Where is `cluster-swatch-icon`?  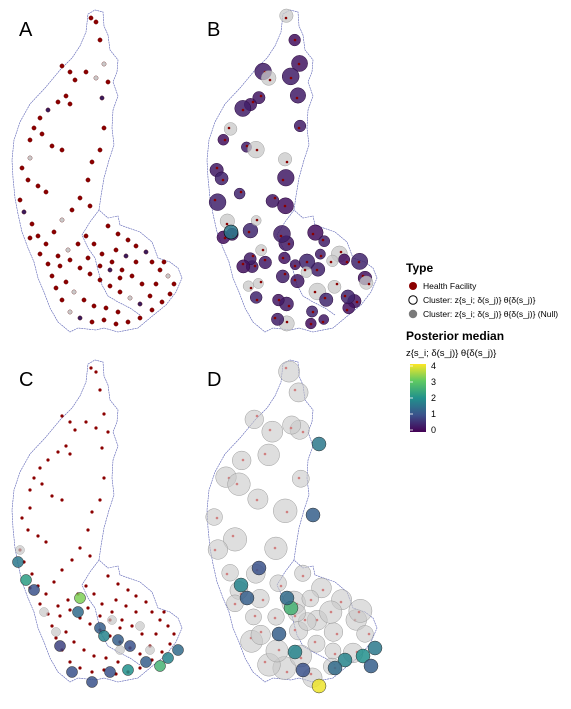 cluster-swatch-icon is located at coordinates (413, 300).